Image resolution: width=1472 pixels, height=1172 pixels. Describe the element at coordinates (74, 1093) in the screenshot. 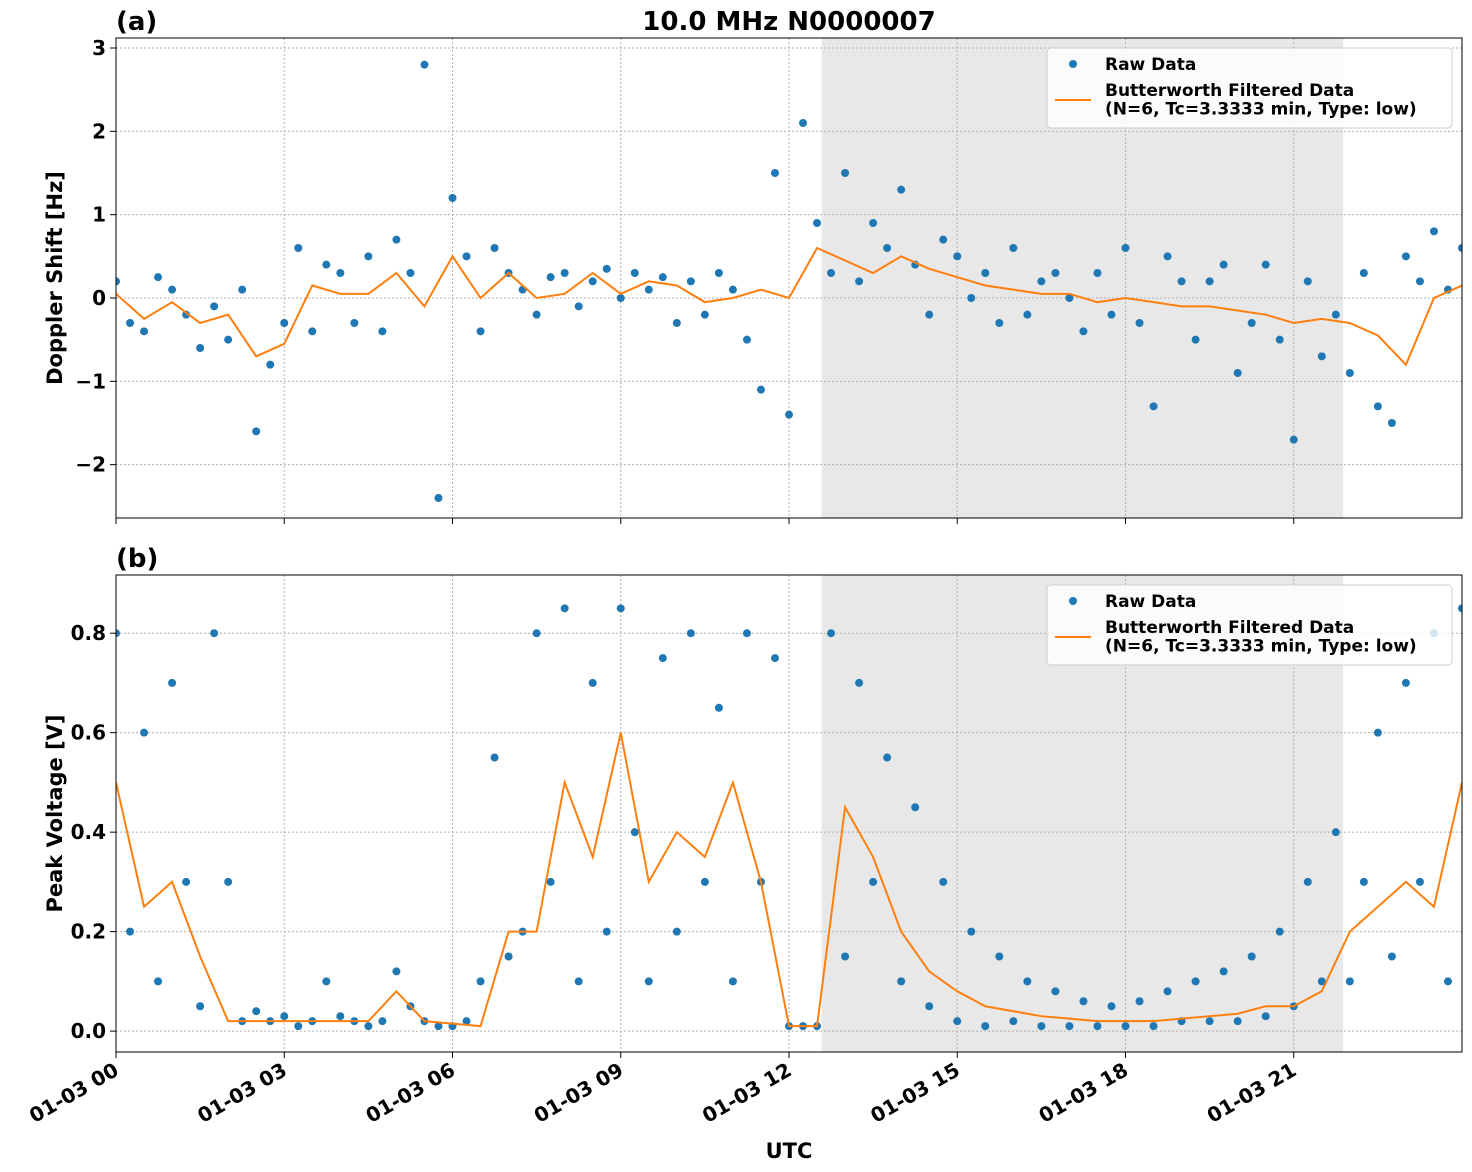

I see `x-tick-label: 01-03 00` at that location.